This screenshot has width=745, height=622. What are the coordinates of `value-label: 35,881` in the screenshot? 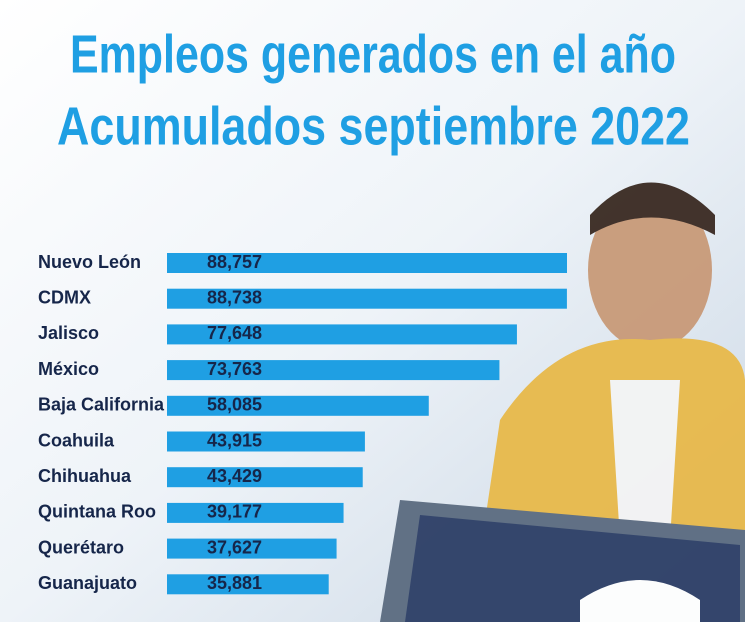 It's located at (234, 583).